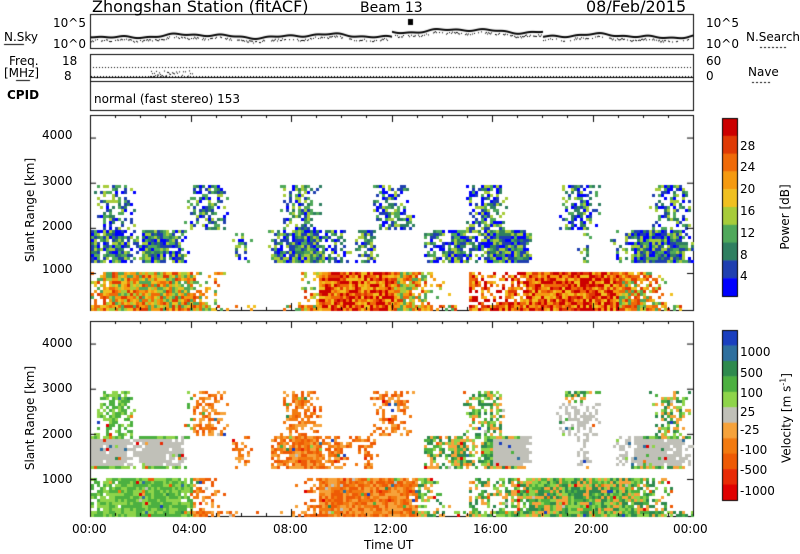 This screenshot has height=554, width=800. Describe the element at coordinates (57, 269) in the screenshot. I see `power-ytick-1000: 1000` at that location.